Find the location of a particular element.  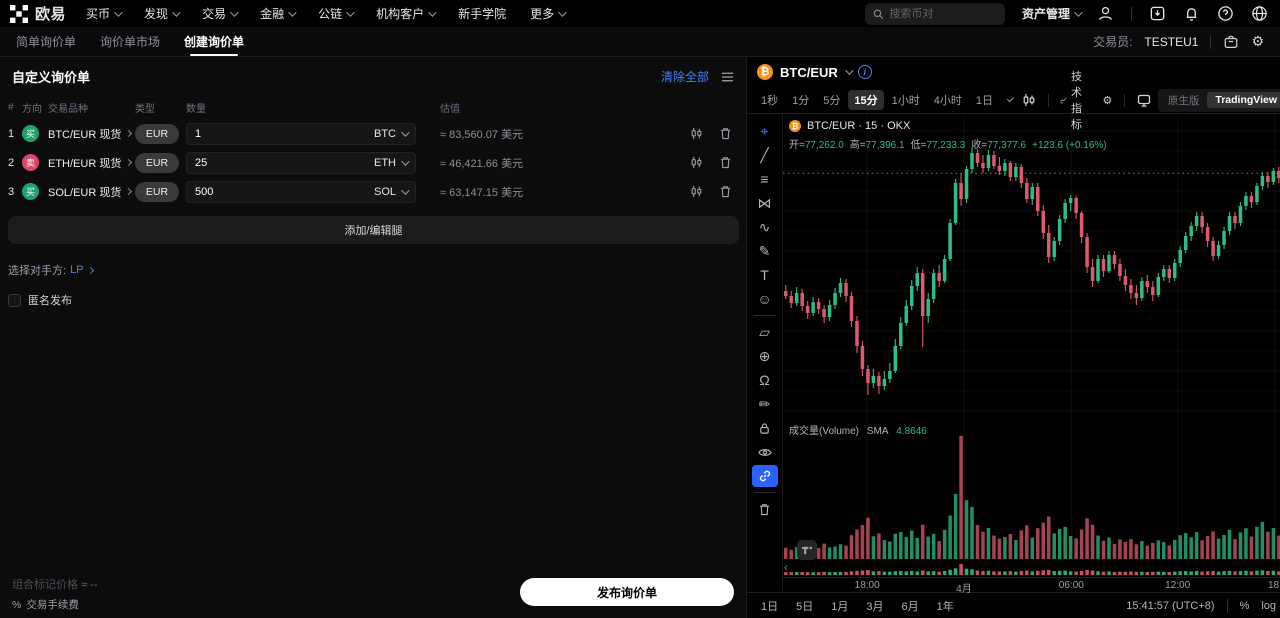

log-scale-button: log is located at coordinates (1269, 605).